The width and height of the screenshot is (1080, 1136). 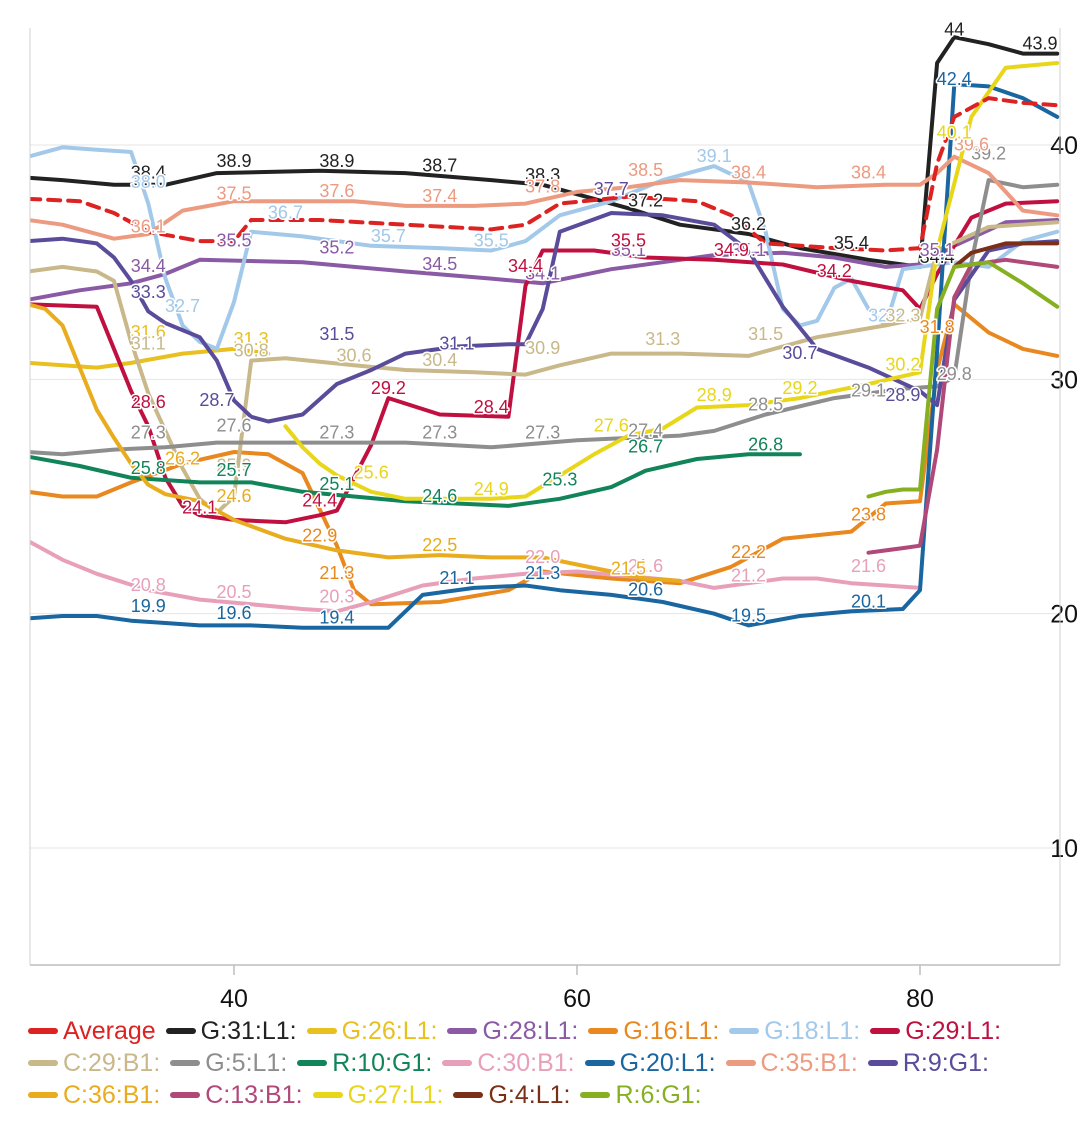 What do you see at coordinates (148, 606) in the screenshot?
I see `data-label: 19.9` at bounding box center [148, 606].